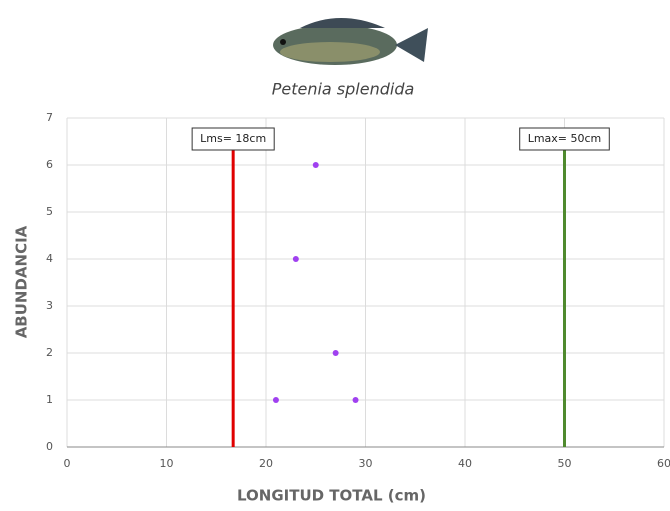  Describe the element at coordinates (49, 305) in the screenshot. I see `y-tick-label: 3` at that location.